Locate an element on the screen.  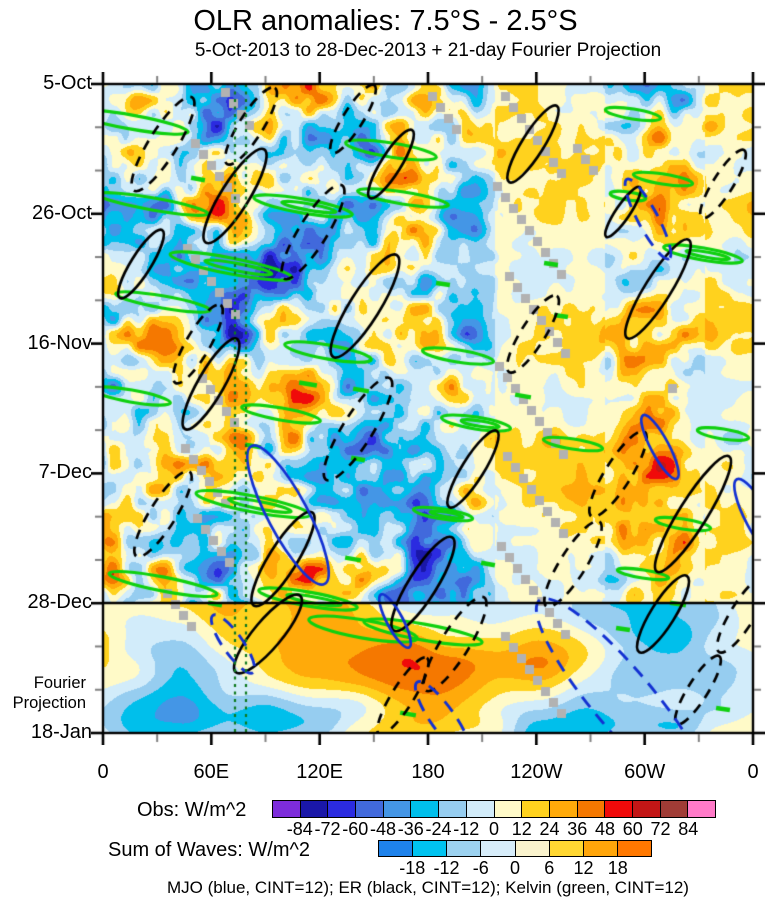
y-axis-tick-label: 26-Oct is located at coordinates (61, 212).